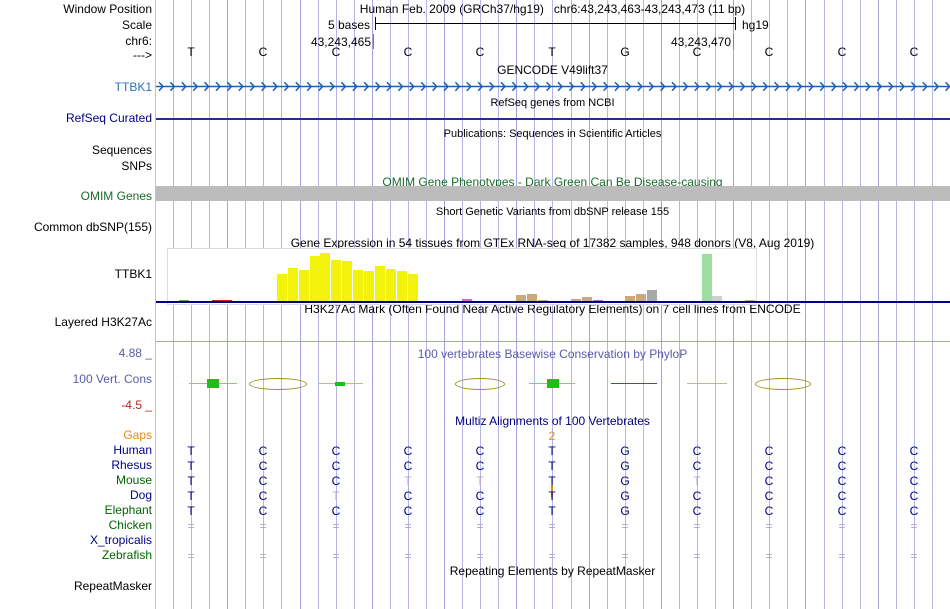  I want to click on alignment-row-chicken: = = = = = = = = = = =, so click(552, 526).